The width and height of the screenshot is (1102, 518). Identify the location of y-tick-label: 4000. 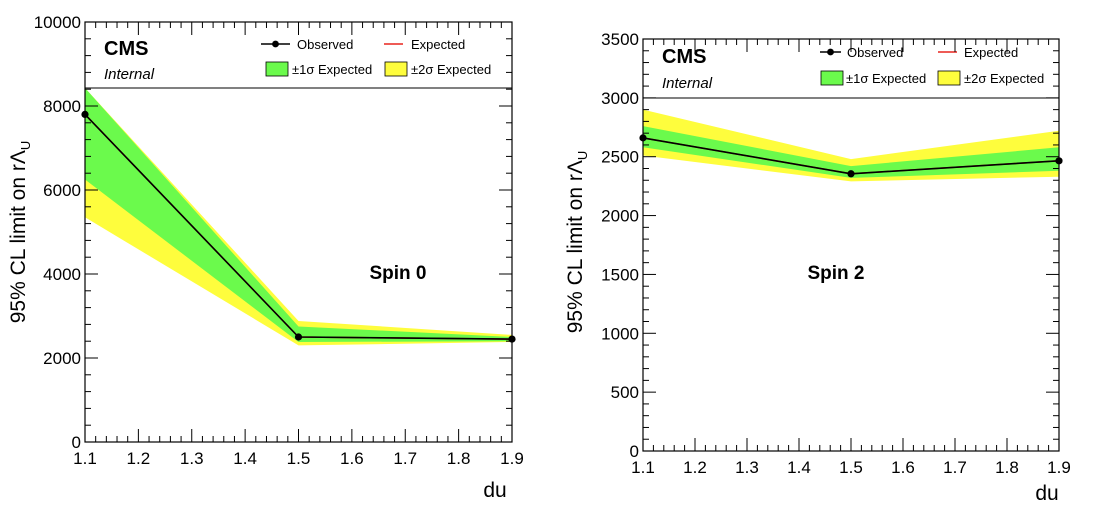
(62, 274).